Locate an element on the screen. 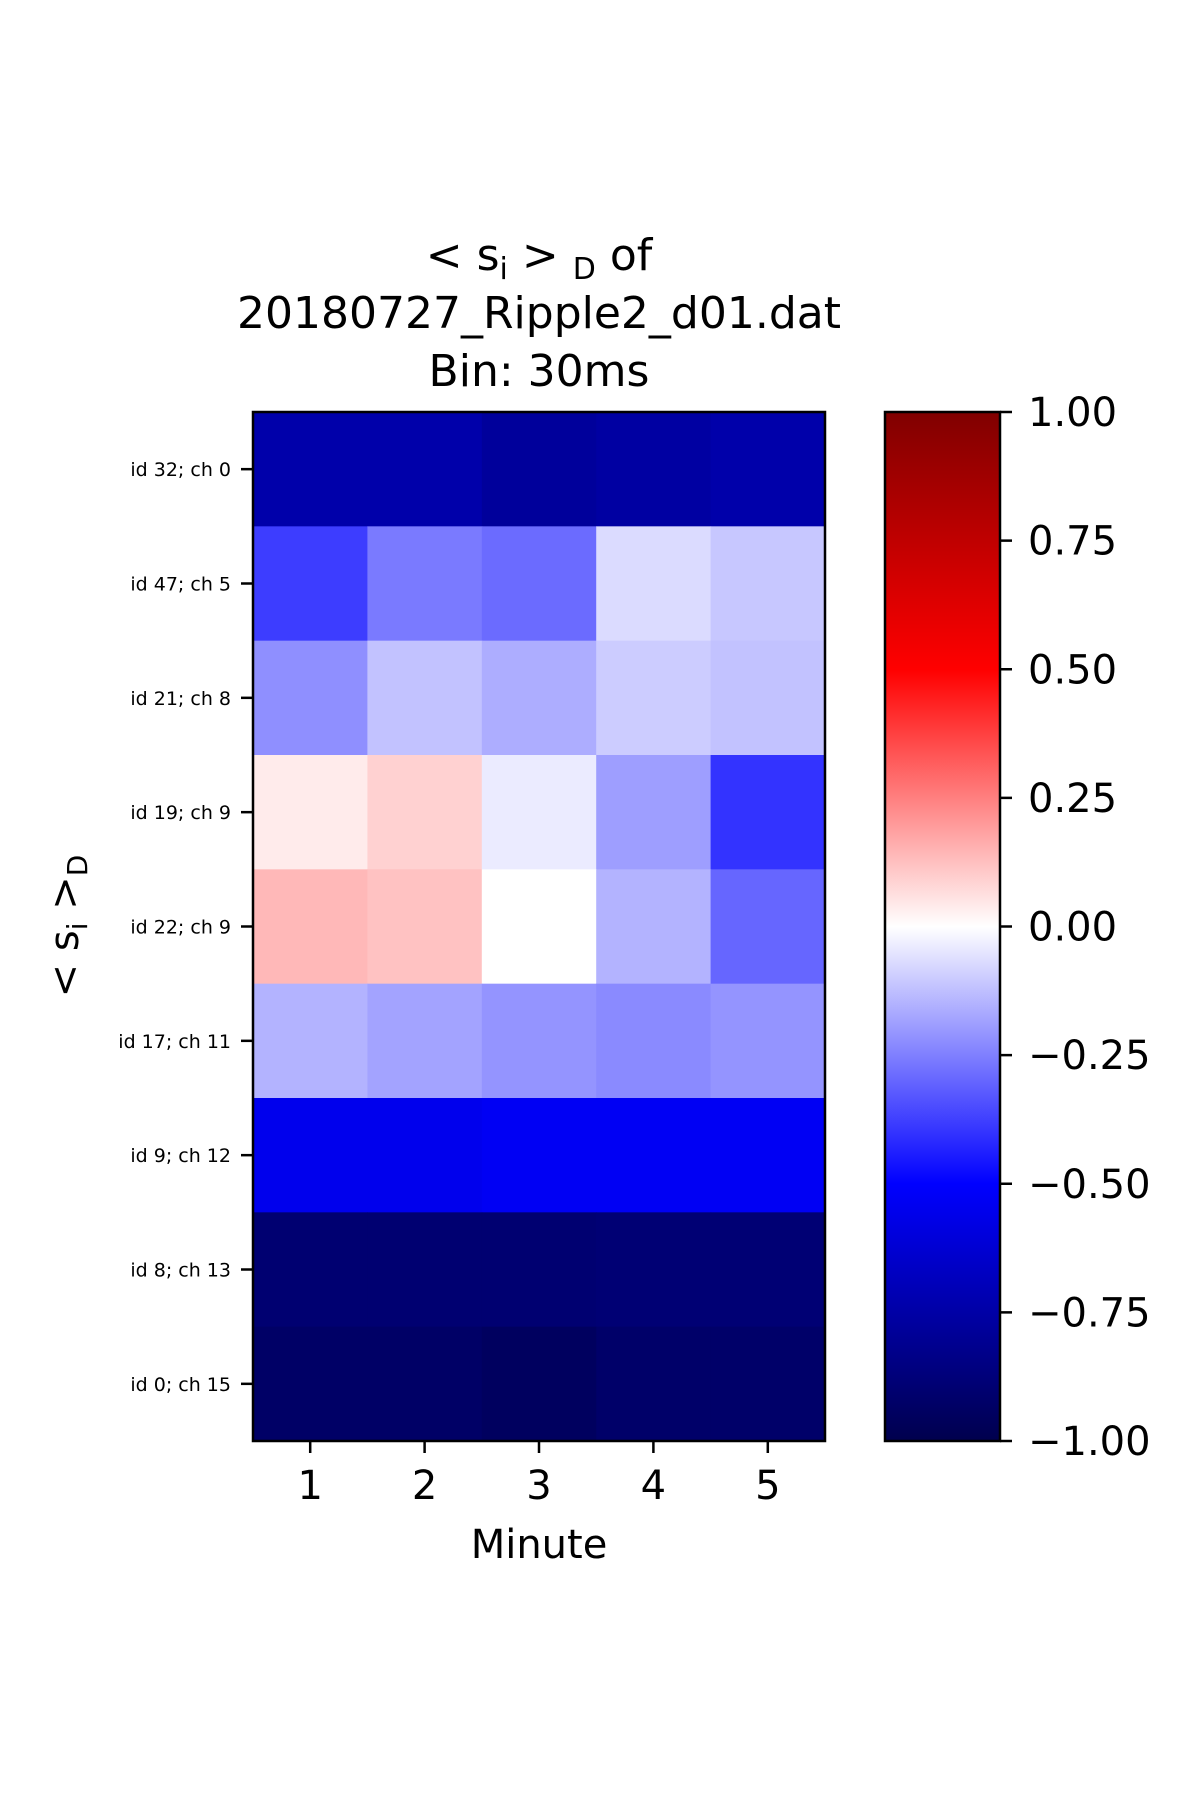 The height and width of the screenshot is (1800, 1200). x-tick-label: 2 is located at coordinates (424, 1486).